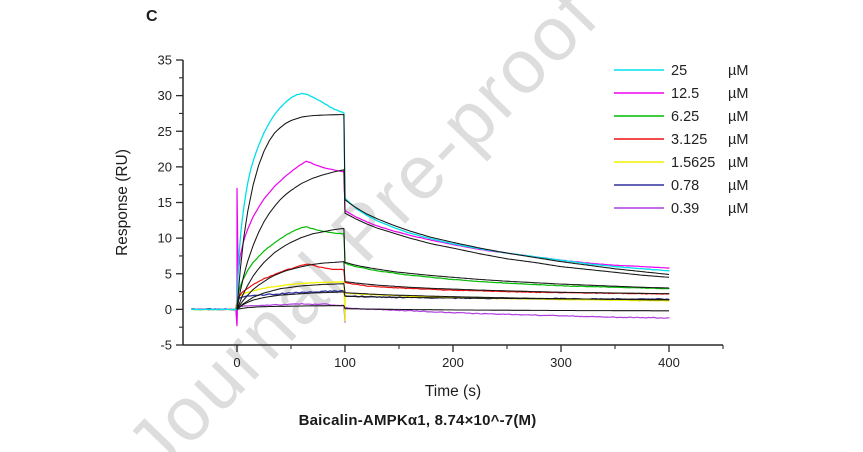 Image resolution: width=863 pixels, height=452 pixels. Describe the element at coordinates (452, 308) in the screenshot. I see `fit-line-0.39uM` at that location.